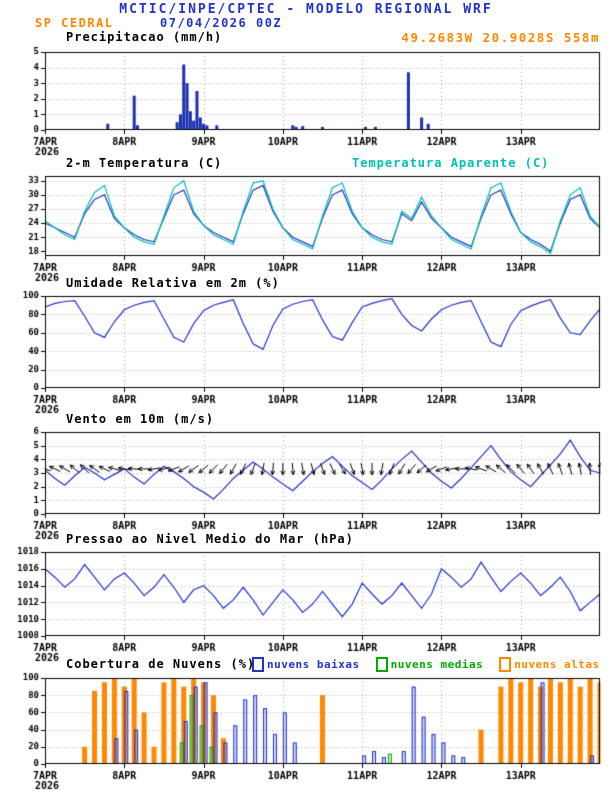 The height and width of the screenshot is (792, 612). What do you see at coordinates (144, 163) in the screenshot?
I see `temp-panel-title: 2-m Temperatura (C)` at bounding box center [144, 163].